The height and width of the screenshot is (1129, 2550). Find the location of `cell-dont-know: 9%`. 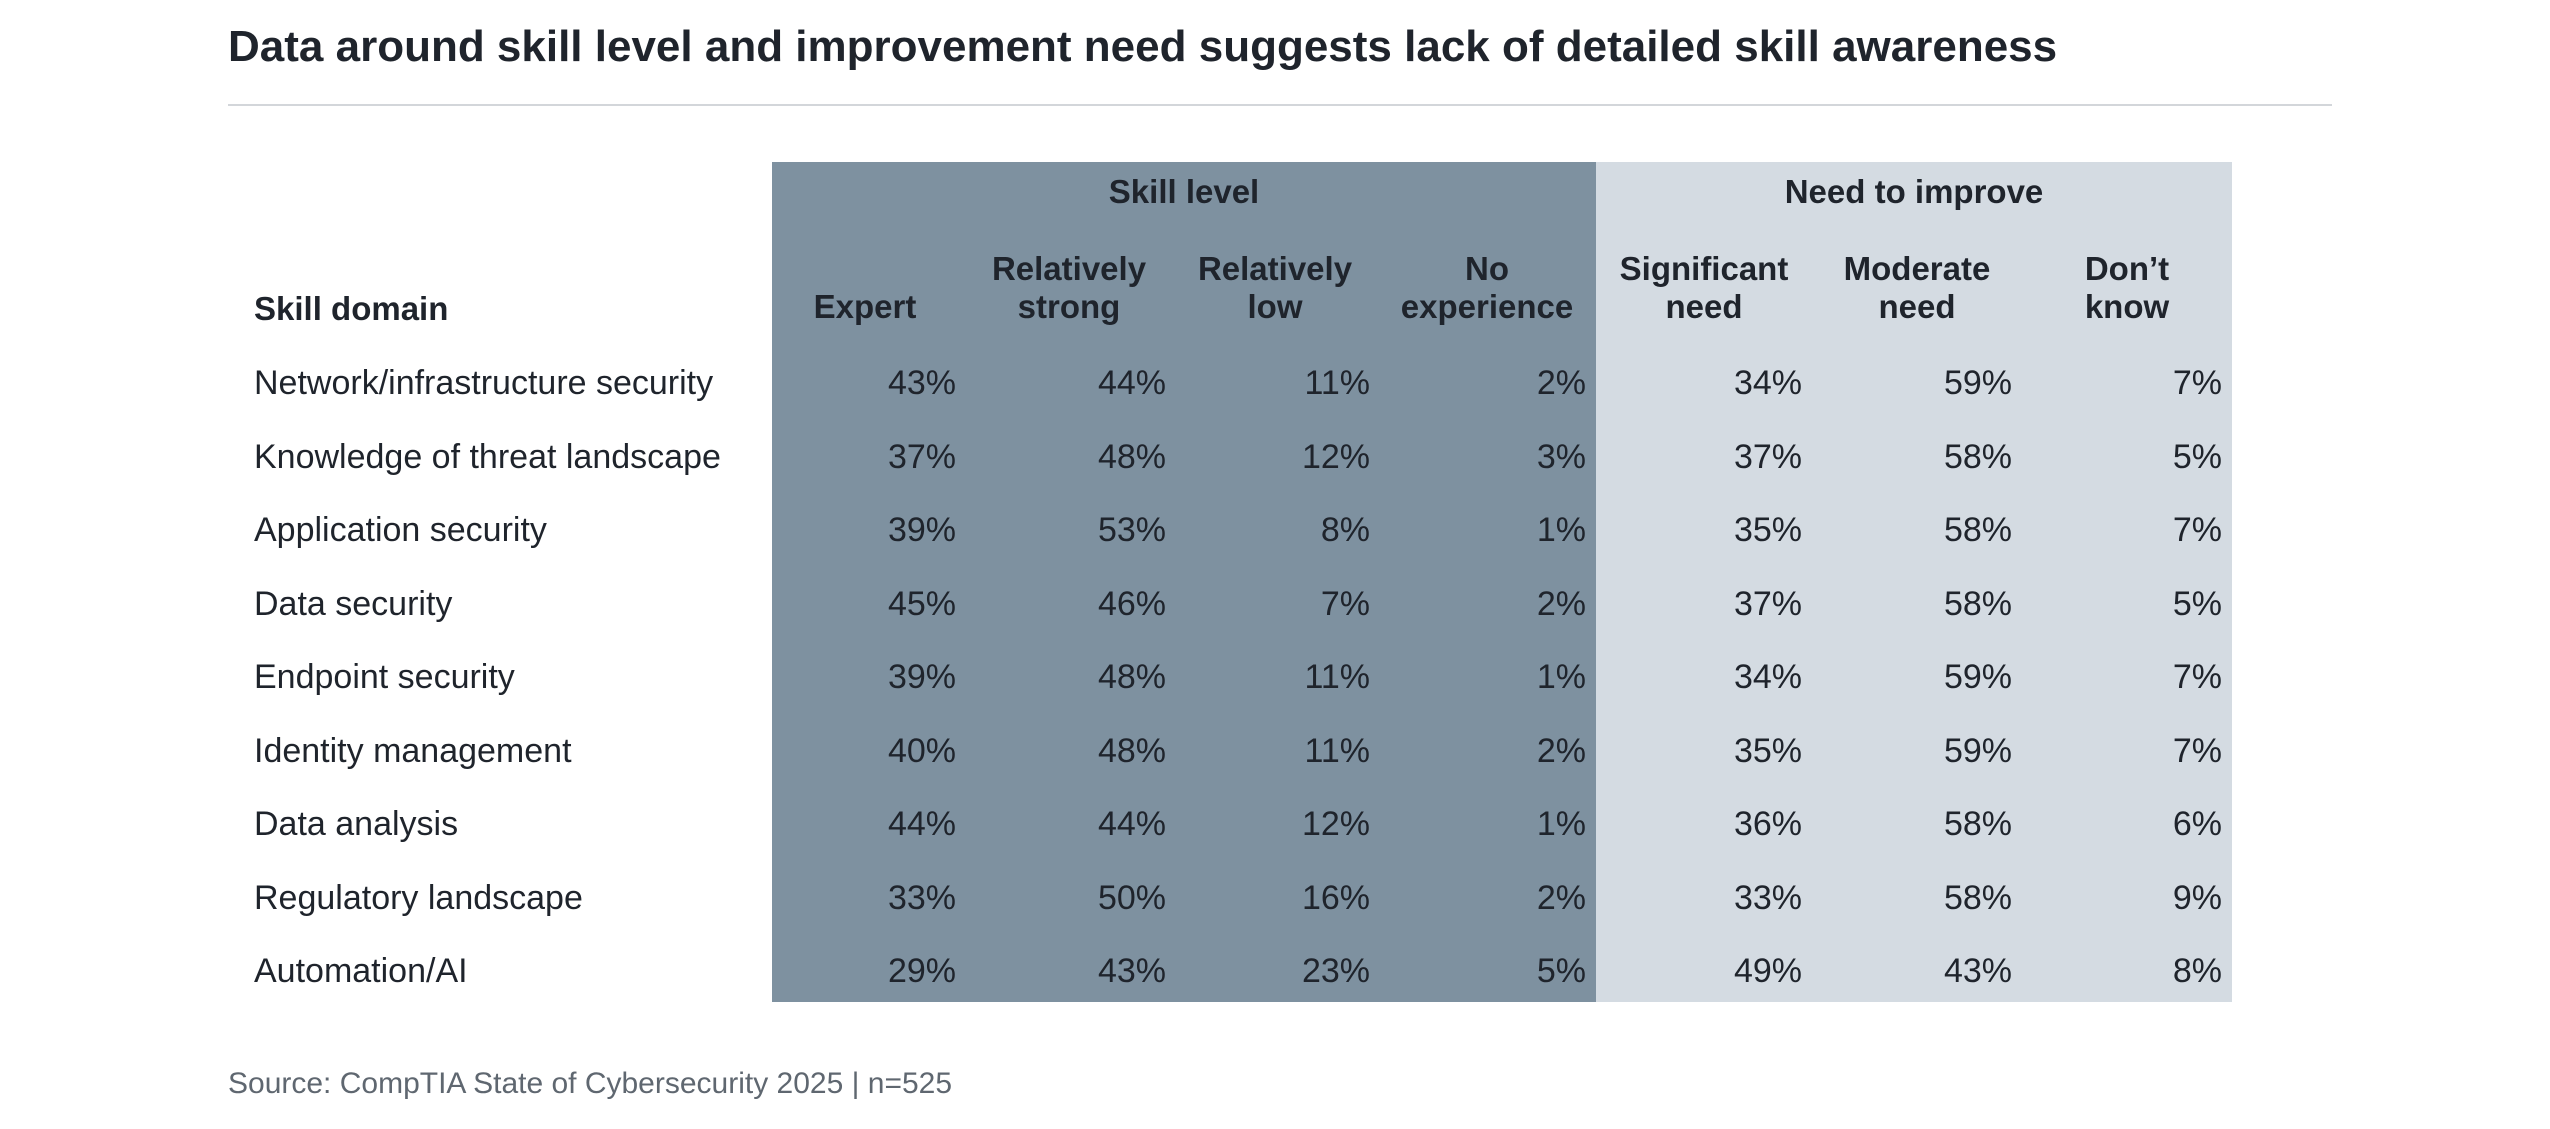

cell-dont-know: 9% is located at coordinates (2197, 897).